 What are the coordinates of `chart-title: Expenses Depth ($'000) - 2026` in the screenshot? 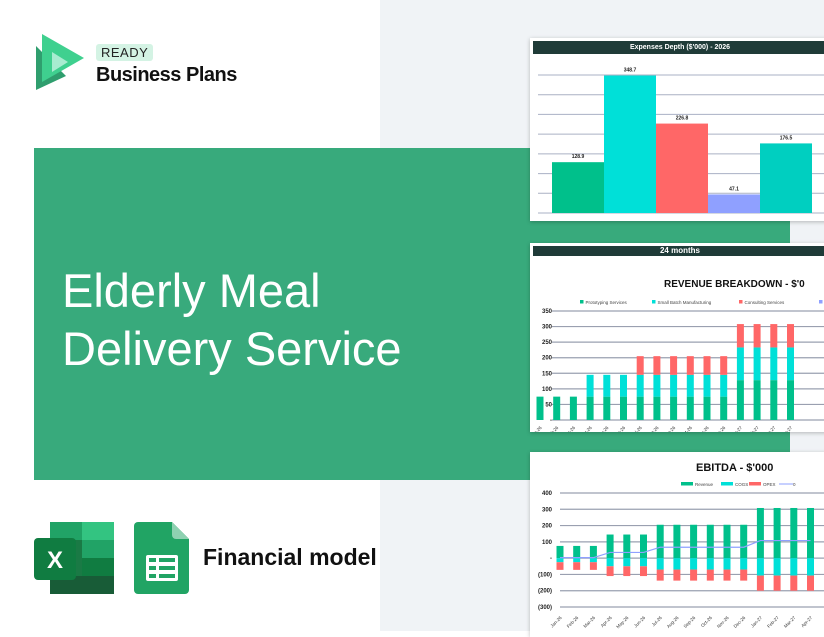 It's located at (678, 47).